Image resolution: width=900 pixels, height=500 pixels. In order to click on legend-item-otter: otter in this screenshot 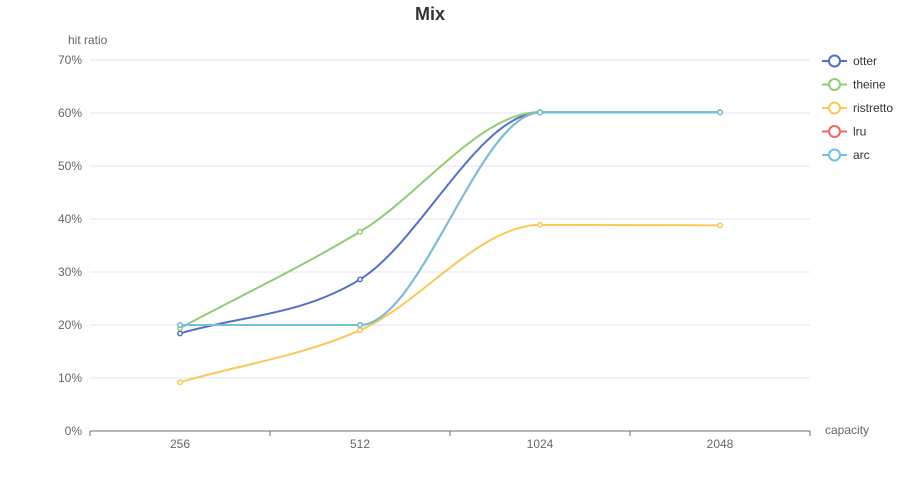, I will do `click(849, 61)`.